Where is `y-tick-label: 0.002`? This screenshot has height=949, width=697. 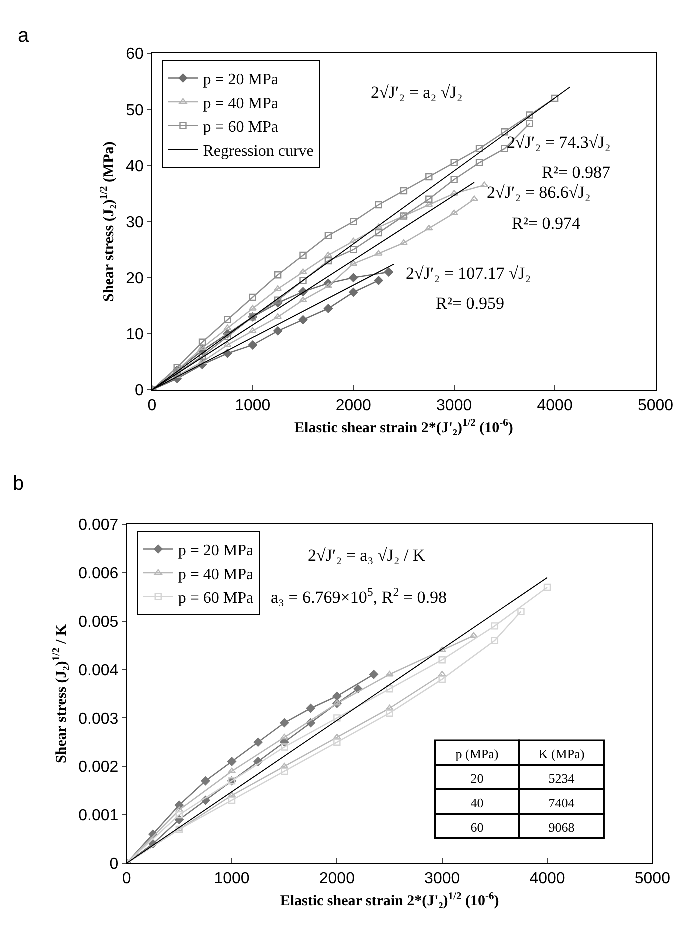
y-tick-label: 0.002 is located at coordinates (98, 767).